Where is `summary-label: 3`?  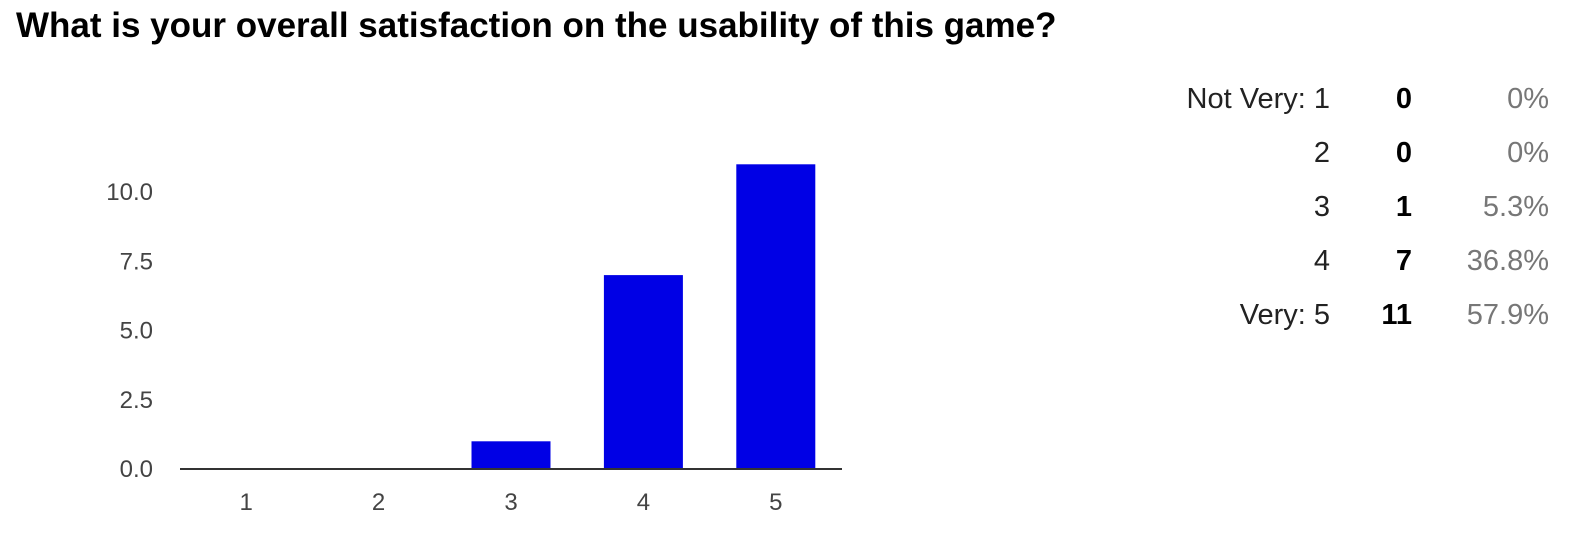 summary-label: 3 is located at coordinates (1321, 206).